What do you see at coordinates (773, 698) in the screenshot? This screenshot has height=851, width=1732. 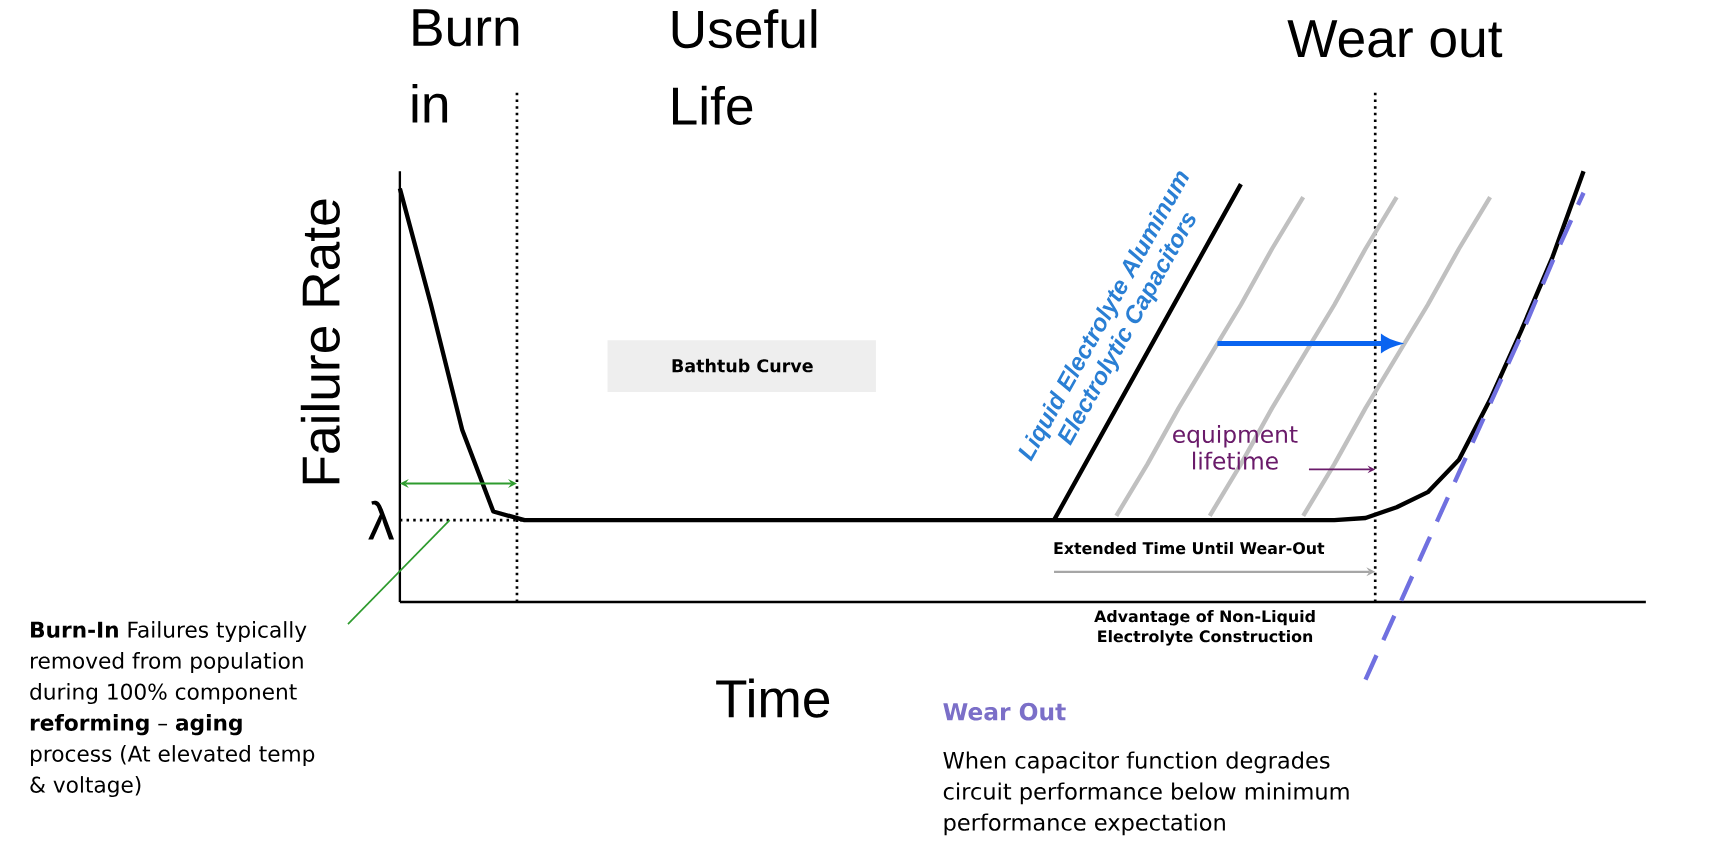 I see `x-axis-title: Time` at bounding box center [773, 698].